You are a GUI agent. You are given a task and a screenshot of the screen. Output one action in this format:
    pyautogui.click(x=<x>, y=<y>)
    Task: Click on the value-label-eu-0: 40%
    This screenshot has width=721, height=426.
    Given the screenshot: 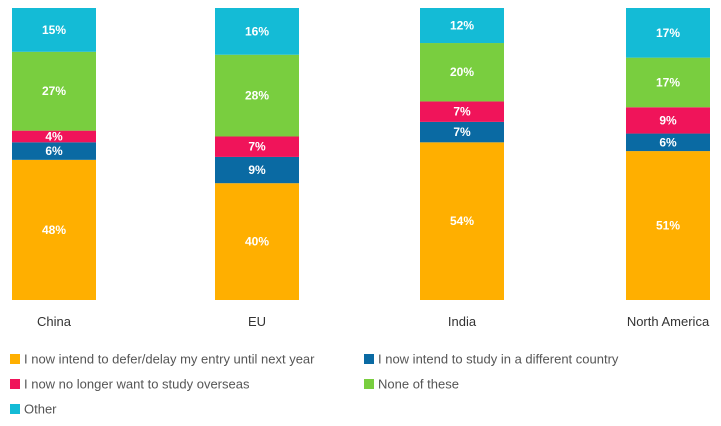 What is the action you would take?
    pyautogui.click(x=257, y=242)
    